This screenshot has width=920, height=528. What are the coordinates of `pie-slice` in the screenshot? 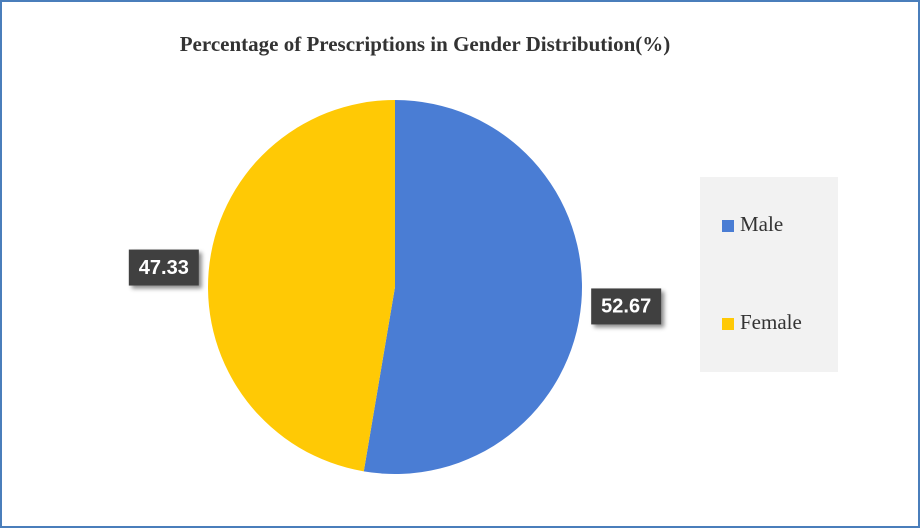 It's located at (301, 286).